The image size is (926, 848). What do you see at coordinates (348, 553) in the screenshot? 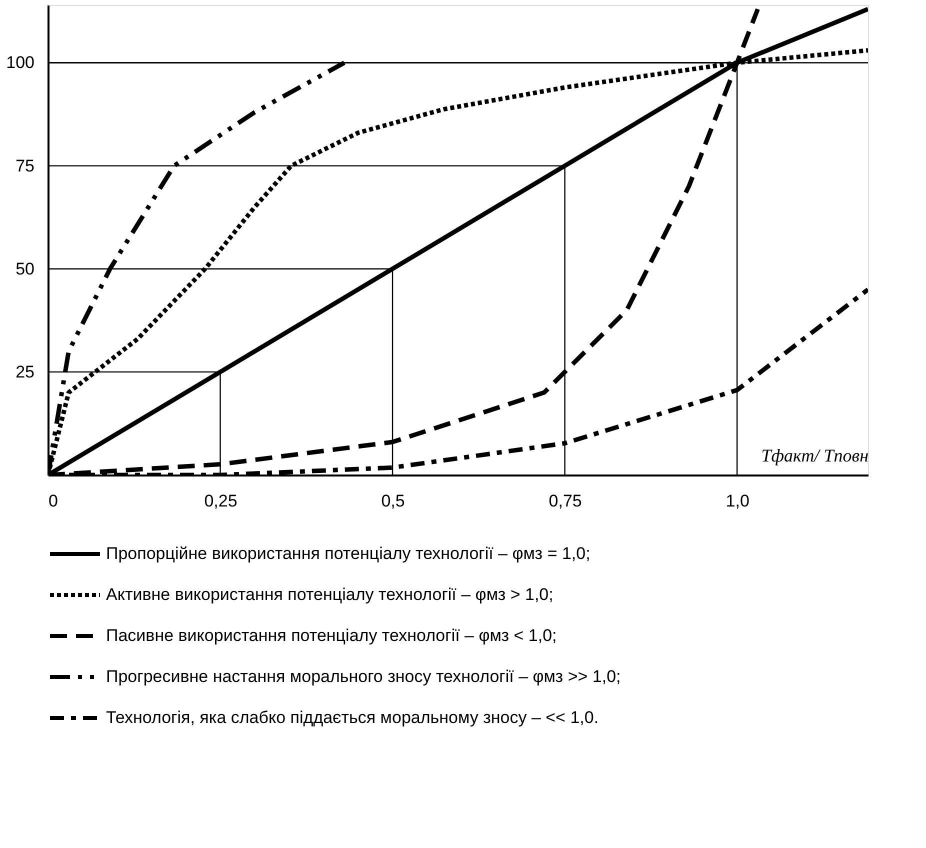
I see `legend-label: Пропорційне використання потенціалу технології – φмз = 1,0;` at bounding box center [348, 553].